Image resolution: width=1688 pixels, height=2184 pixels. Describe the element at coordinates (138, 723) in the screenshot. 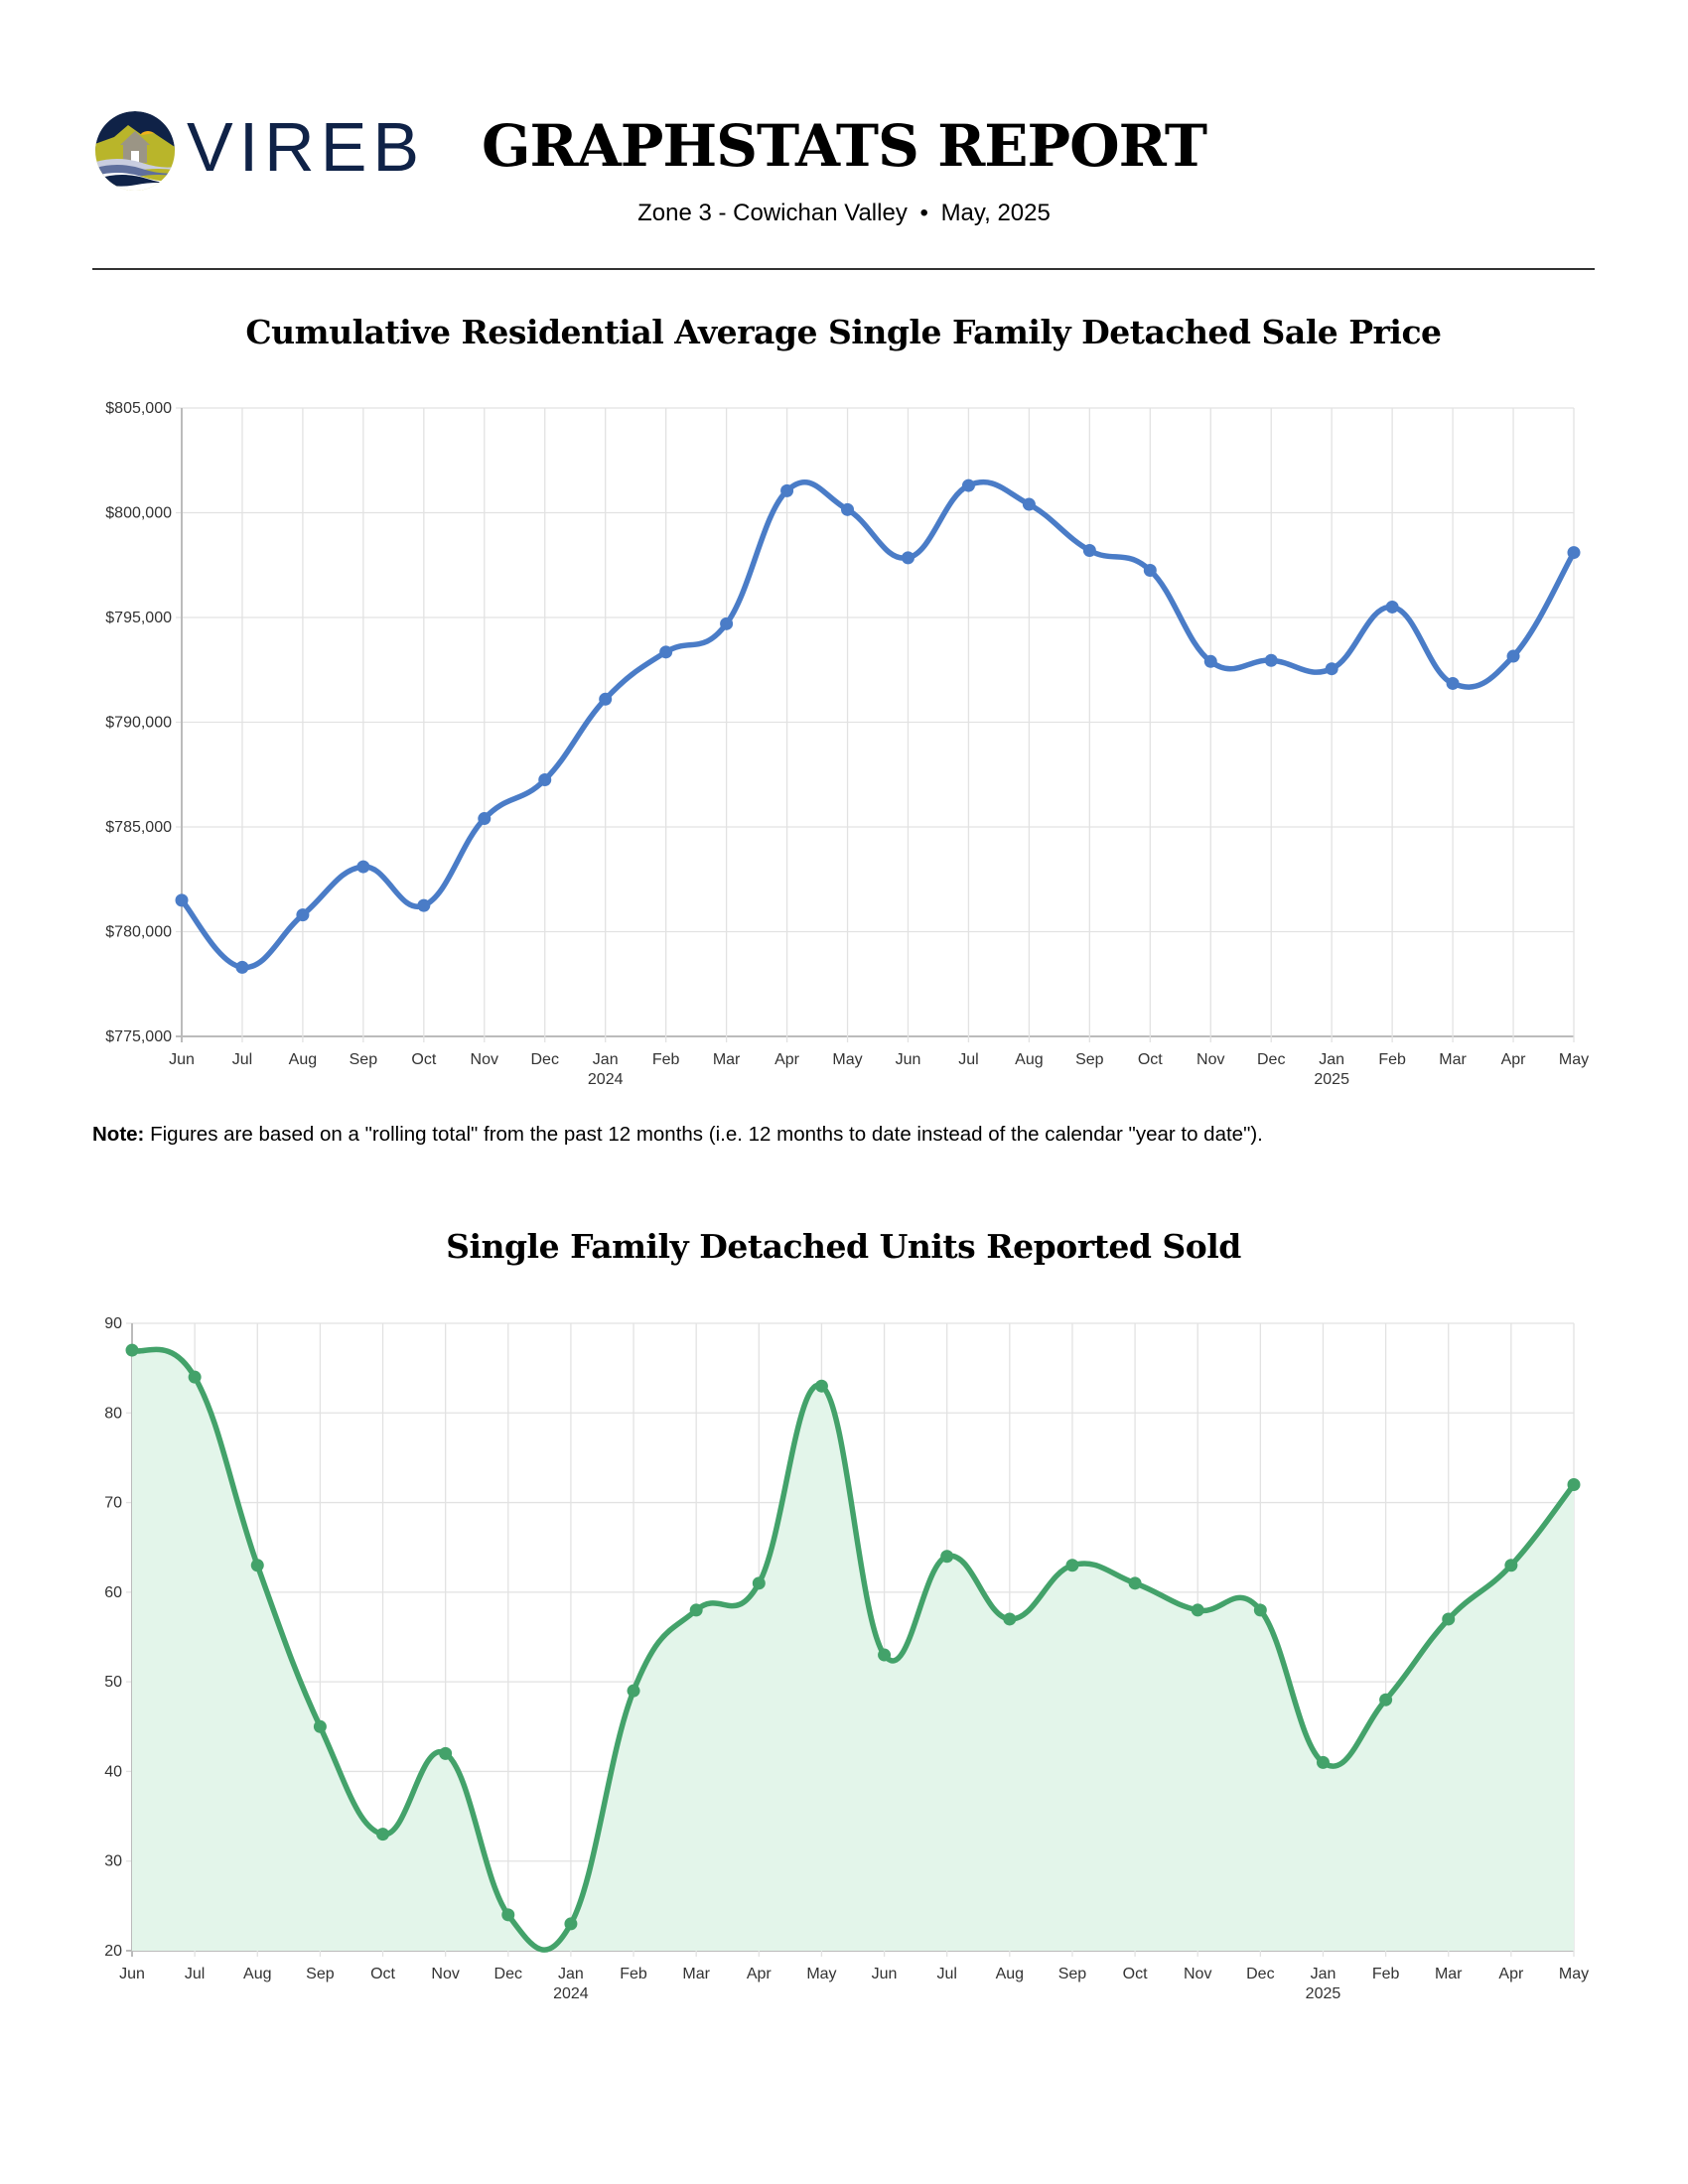

I see `y-tick-label: $790,000` at that location.